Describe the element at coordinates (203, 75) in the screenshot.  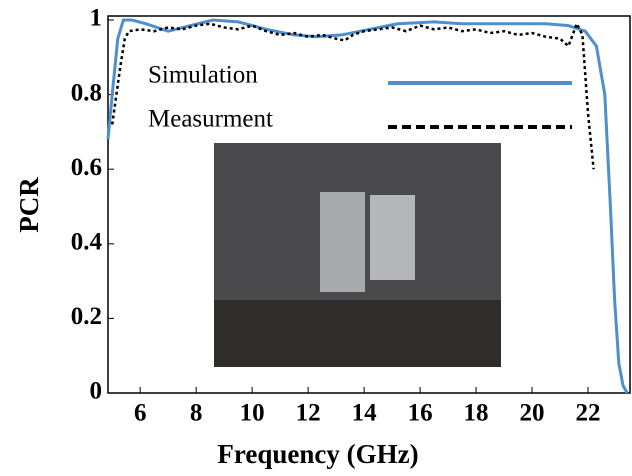
I see `legend-label: Simulation` at that location.